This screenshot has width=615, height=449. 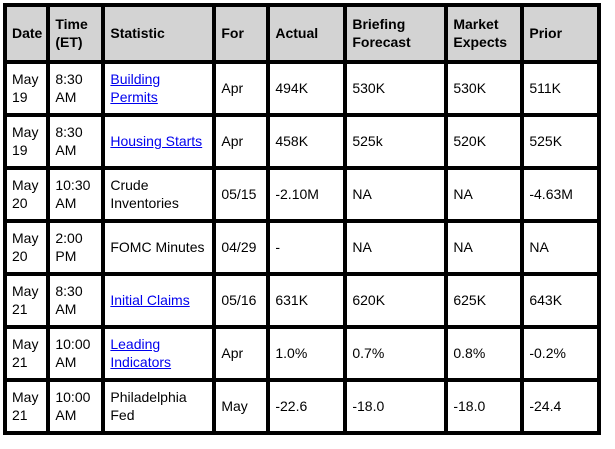 What do you see at coordinates (135, 88) in the screenshot?
I see `statistic-link: Building Permits` at bounding box center [135, 88].